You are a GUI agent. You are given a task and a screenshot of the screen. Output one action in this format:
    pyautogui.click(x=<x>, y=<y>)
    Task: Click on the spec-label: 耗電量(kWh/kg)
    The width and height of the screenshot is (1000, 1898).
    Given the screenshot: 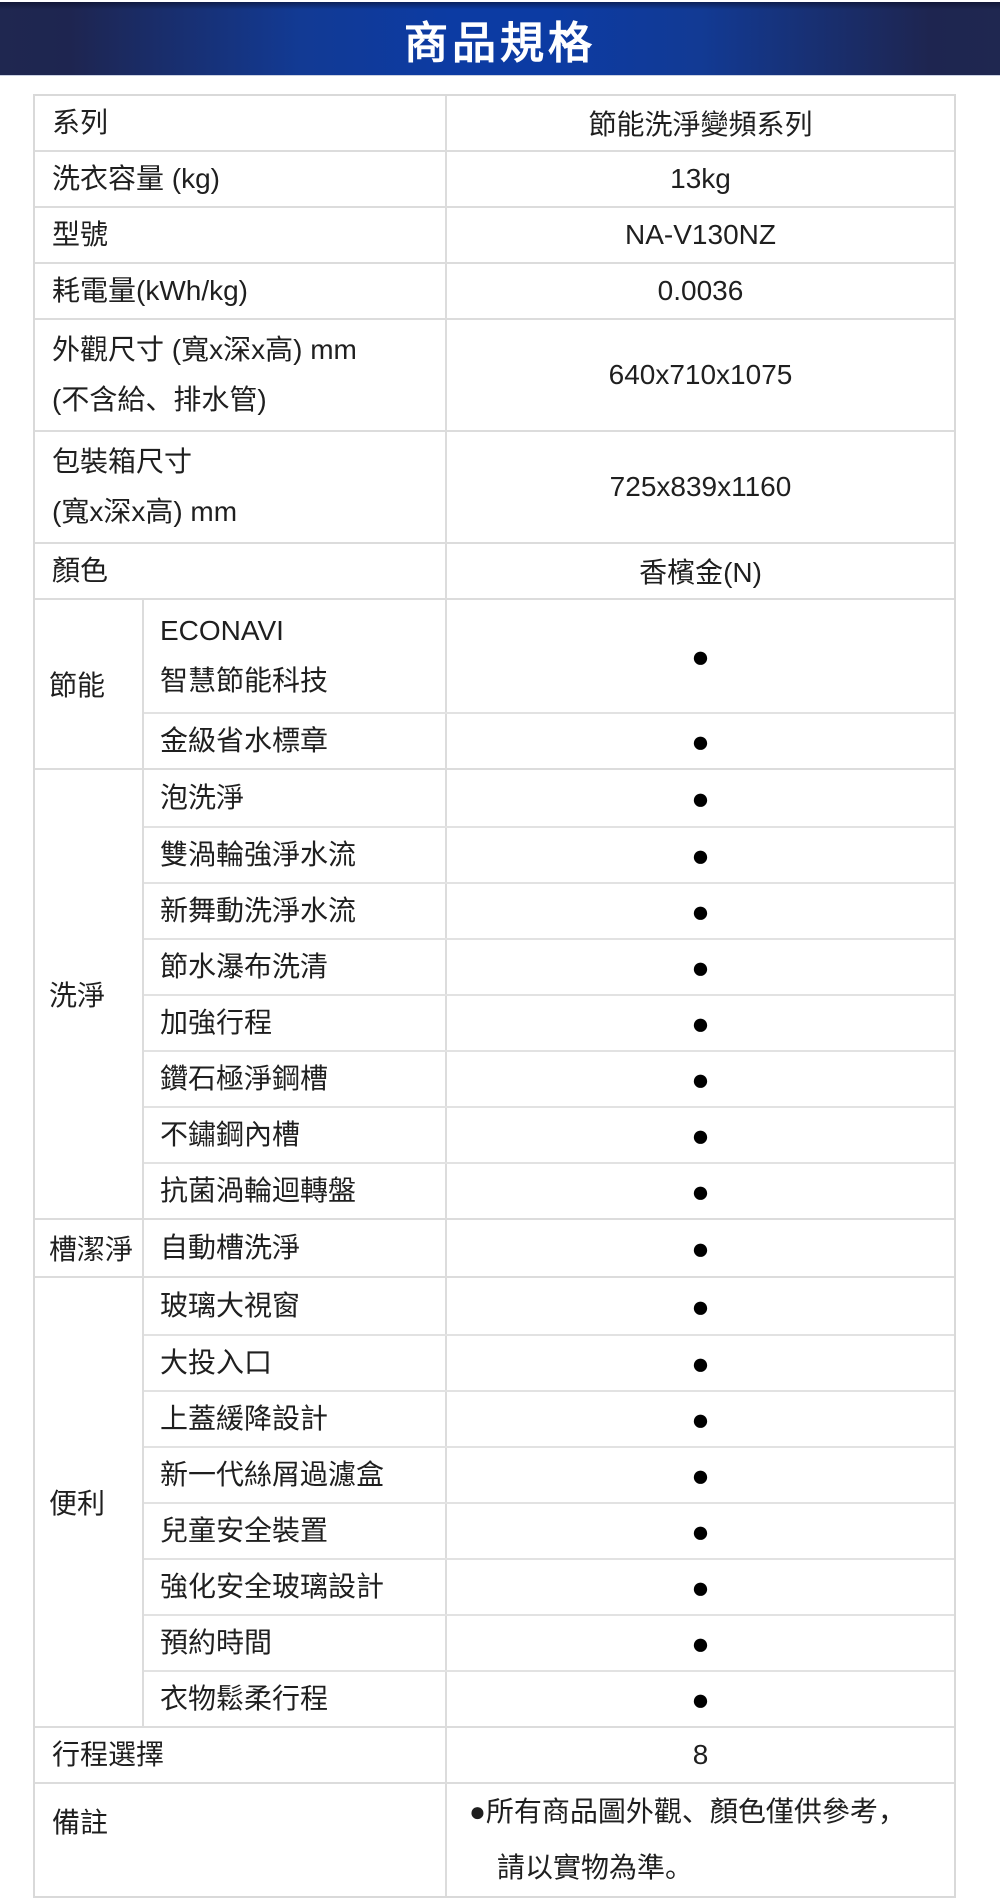 What is the action you would take?
    pyautogui.click(x=150, y=290)
    